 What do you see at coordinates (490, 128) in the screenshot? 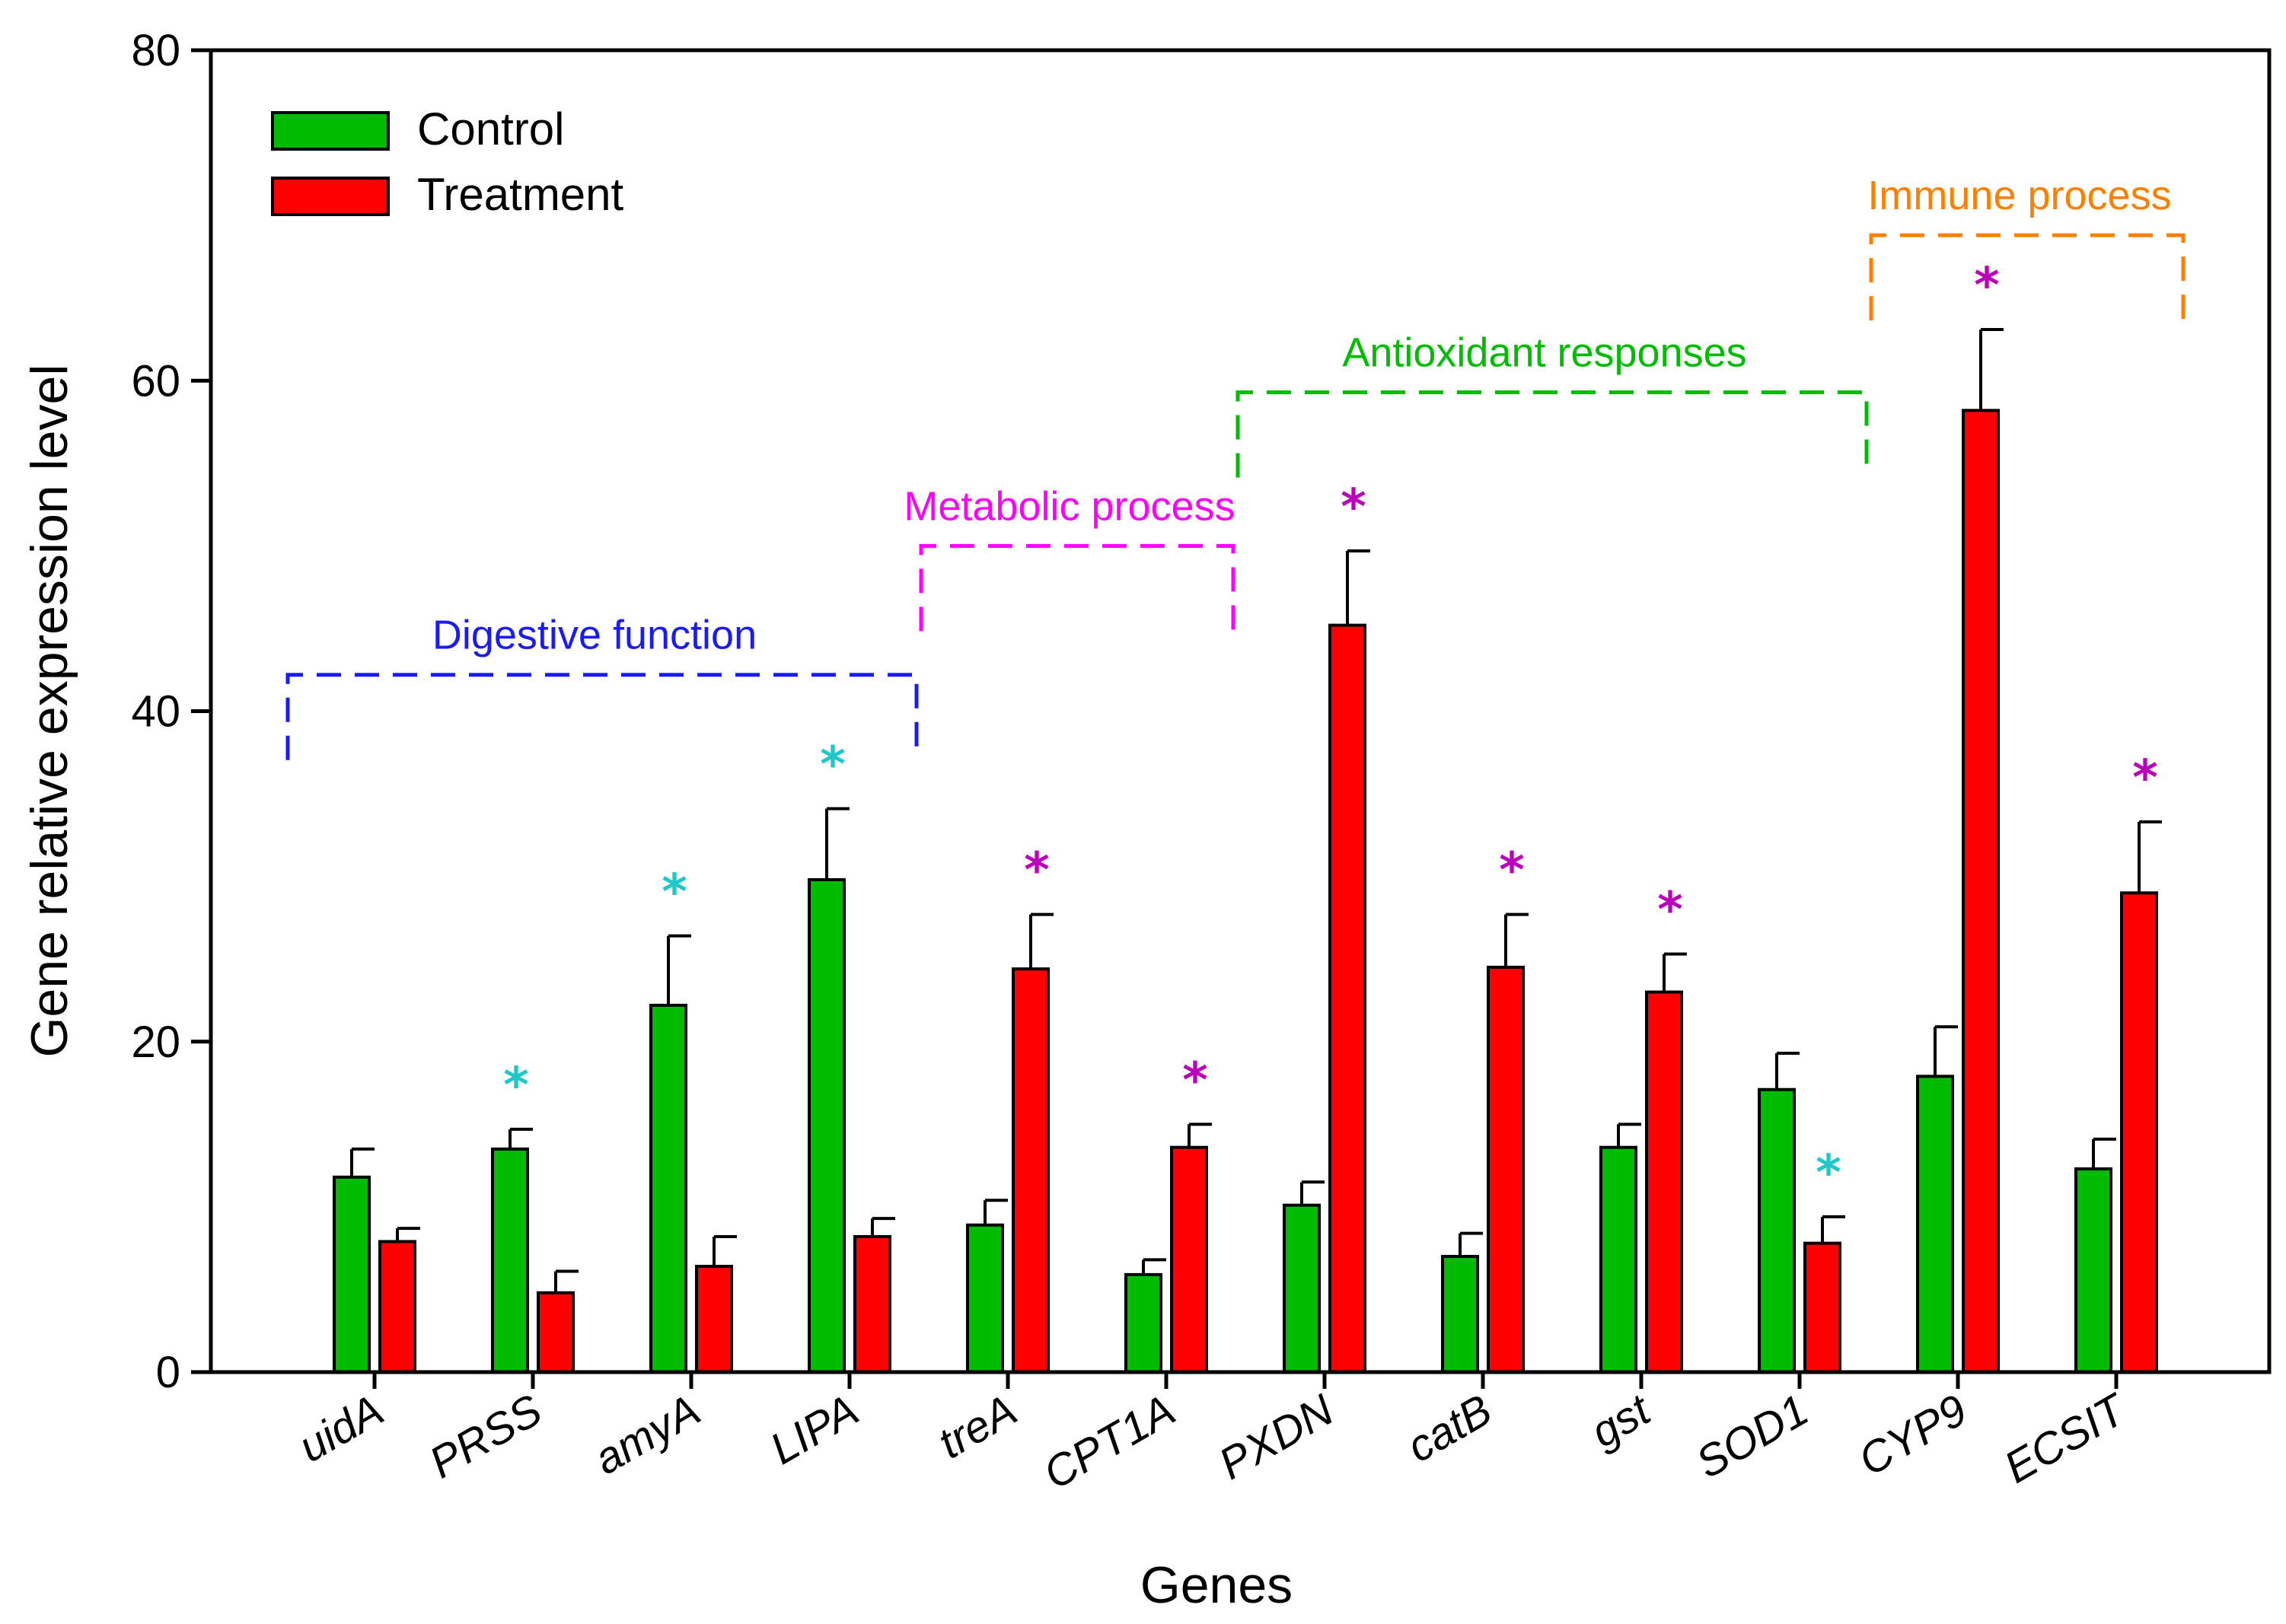
I see `legend-label: Control` at bounding box center [490, 128].